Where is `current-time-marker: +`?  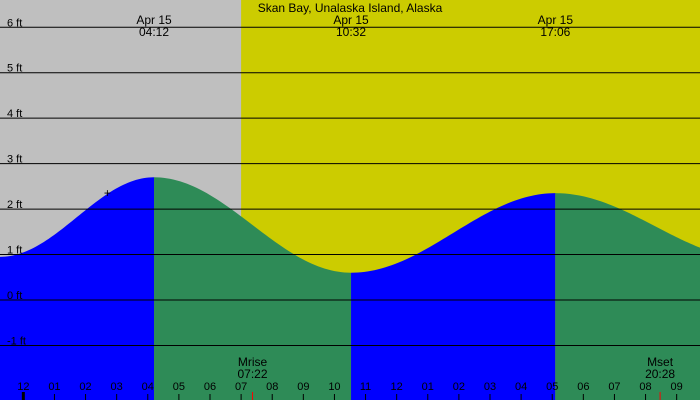 current-time-marker: + is located at coordinates (107, 193).